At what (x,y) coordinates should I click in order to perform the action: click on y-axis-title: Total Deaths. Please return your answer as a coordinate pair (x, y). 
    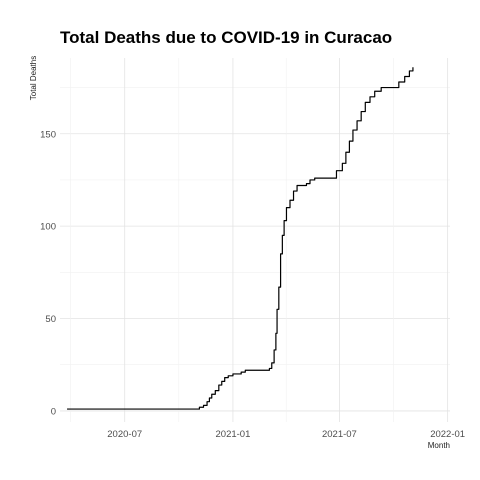
    Looking at the image, I should click on (33, 78).